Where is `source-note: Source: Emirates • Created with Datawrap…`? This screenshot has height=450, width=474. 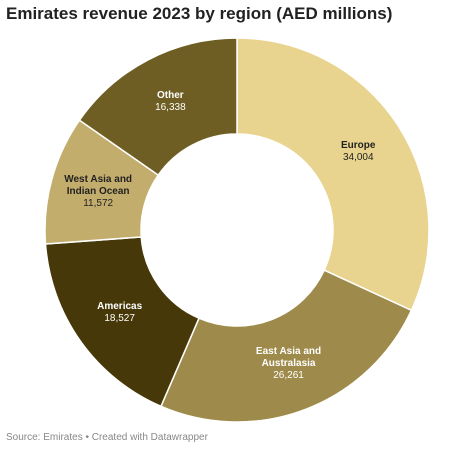 source-note: Source: Emirates • Created with Datawrap… is located at coordinates (107, 437).